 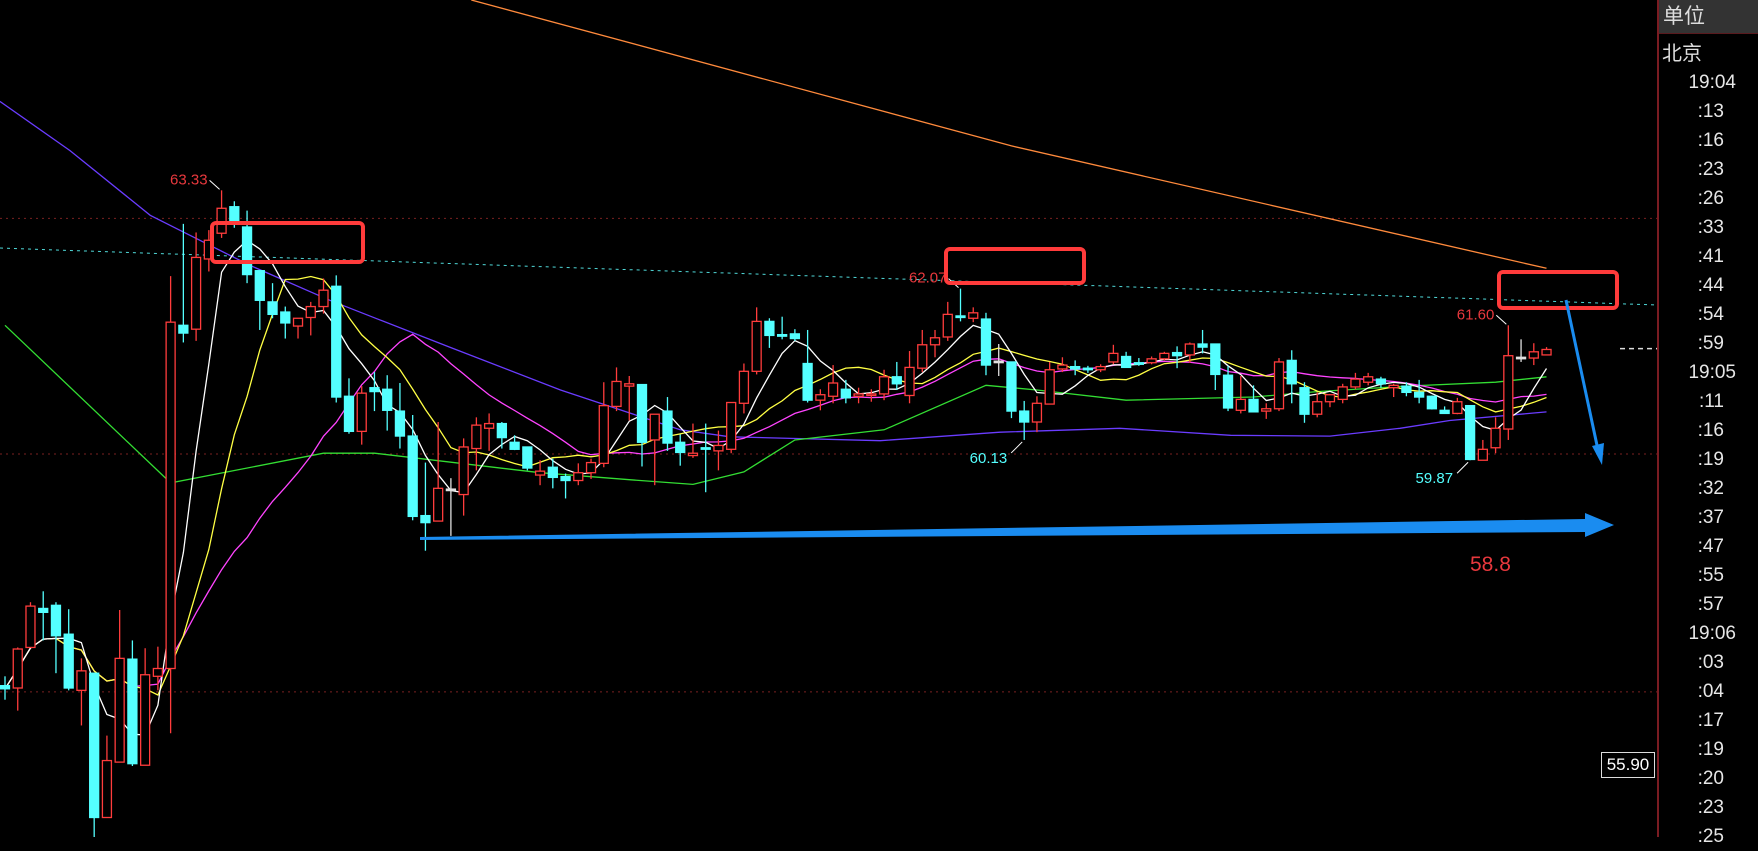 I want to click on time-row: :44, so click(x=1710, y=285).